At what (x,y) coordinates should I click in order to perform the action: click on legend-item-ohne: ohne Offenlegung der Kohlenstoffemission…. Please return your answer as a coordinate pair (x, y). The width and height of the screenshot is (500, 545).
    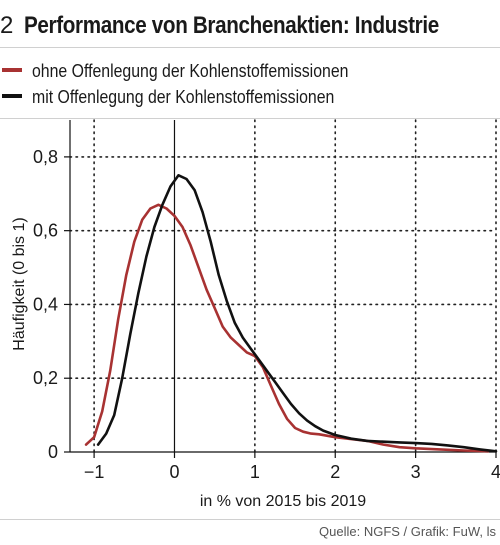
    Looking at the image, I should click on (197, 71).